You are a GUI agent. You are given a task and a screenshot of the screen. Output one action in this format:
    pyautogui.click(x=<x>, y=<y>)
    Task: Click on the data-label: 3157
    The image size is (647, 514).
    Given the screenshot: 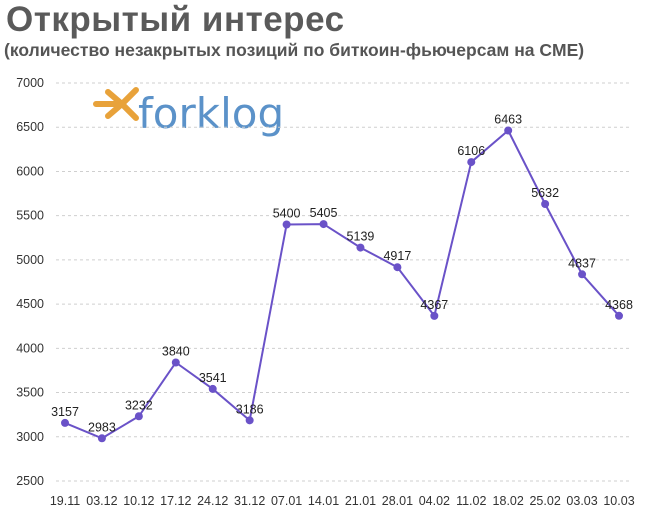 What is the action you would take?
    pyautogui.click(x=65, y=412)
    